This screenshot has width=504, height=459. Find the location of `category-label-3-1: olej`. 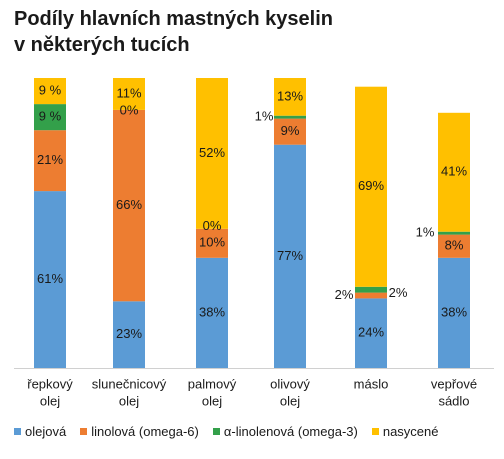

category-label-3-1: olej is located at coordinates (290, 400).